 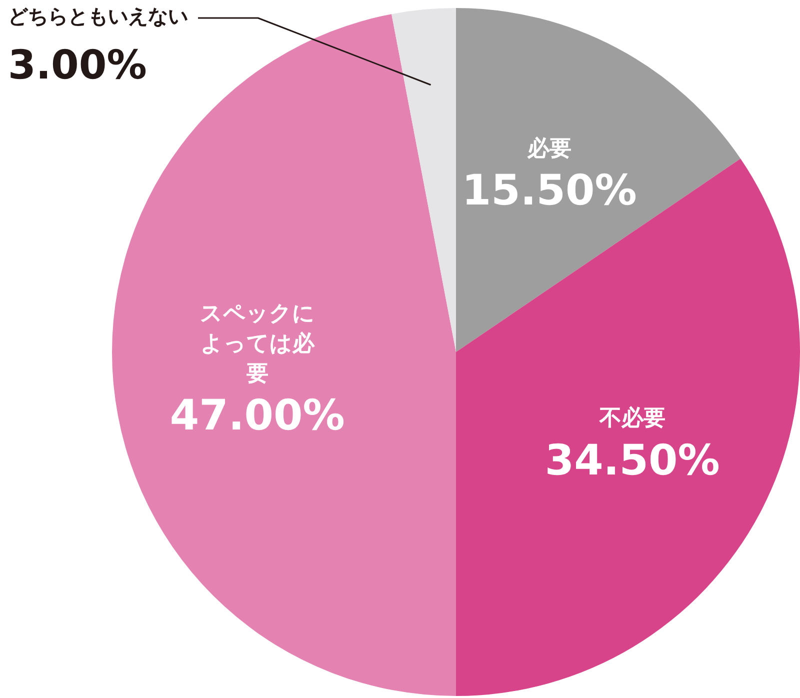 What do you see at coordinates (98, 16) in the screenshot?
I see `slice-label: どちらともいえない` at bounding box center [98, 16].